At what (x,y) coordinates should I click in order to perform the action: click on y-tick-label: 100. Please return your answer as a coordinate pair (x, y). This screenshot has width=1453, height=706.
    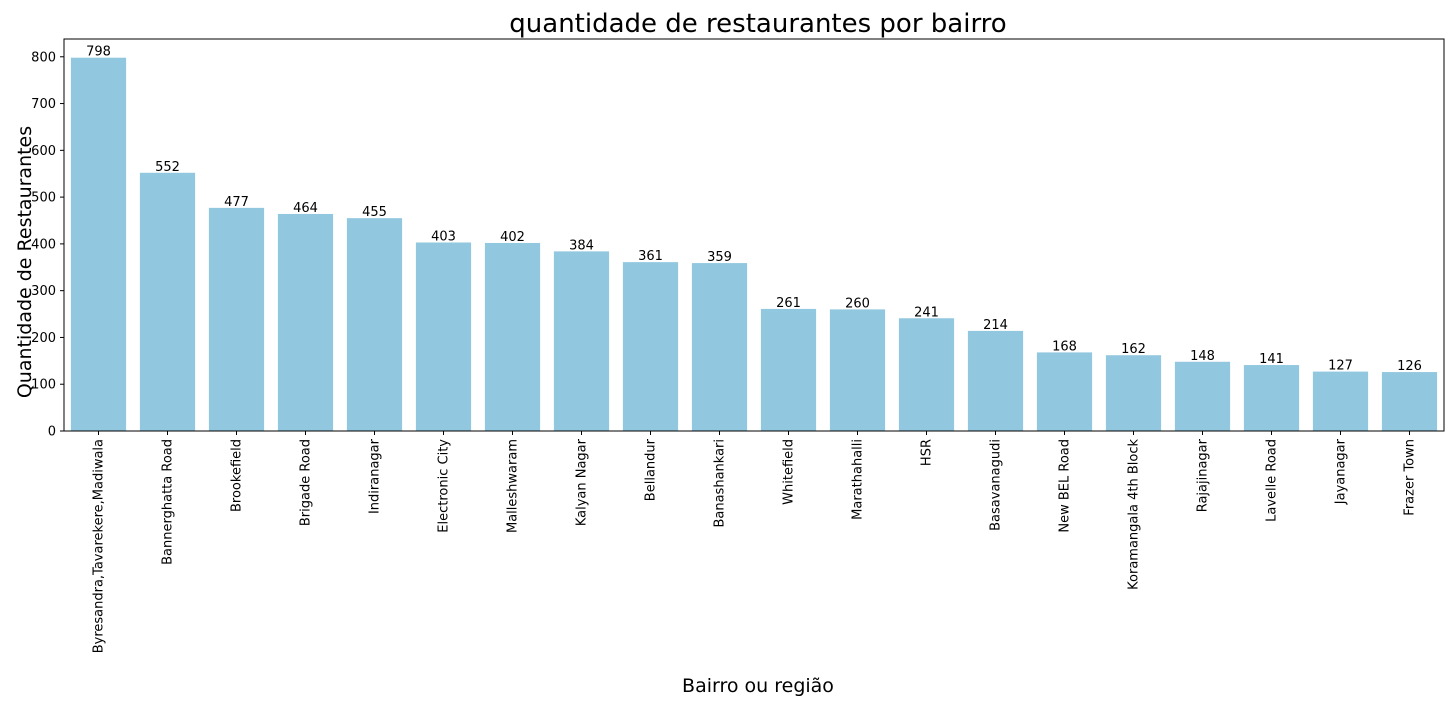
    Looking at the image, I should click on (43, 385).